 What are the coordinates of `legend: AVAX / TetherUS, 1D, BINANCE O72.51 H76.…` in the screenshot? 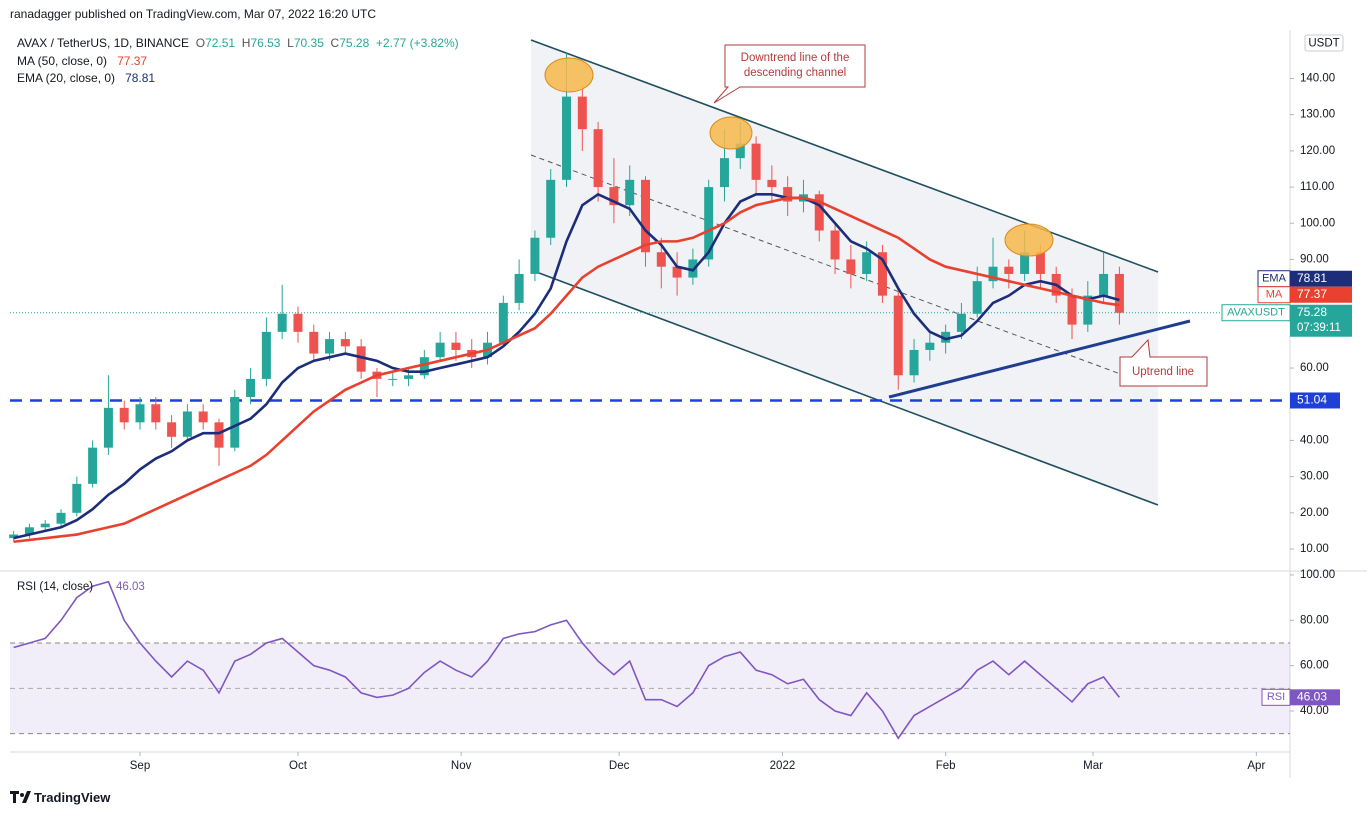 It's located at (238, 61).